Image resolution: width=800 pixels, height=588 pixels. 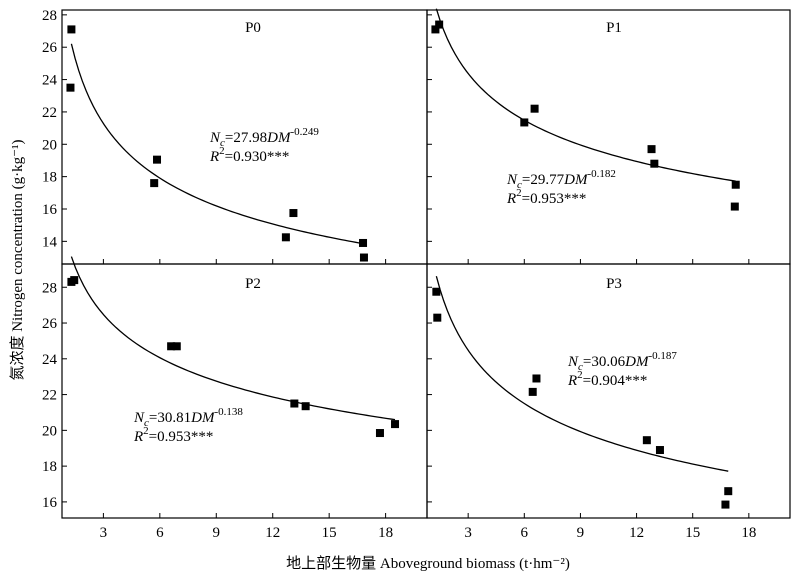 I want to click on x-tick-label: 18, so click(x=748, y=533).